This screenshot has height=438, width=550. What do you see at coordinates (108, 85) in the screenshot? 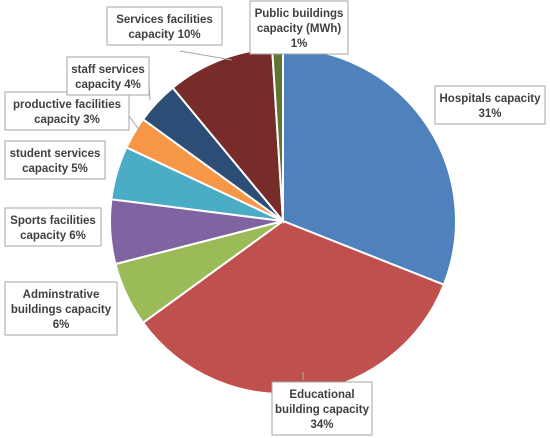
I see `slice-label-text-6-1: capacity 4%` at bounding box center [108, 85].